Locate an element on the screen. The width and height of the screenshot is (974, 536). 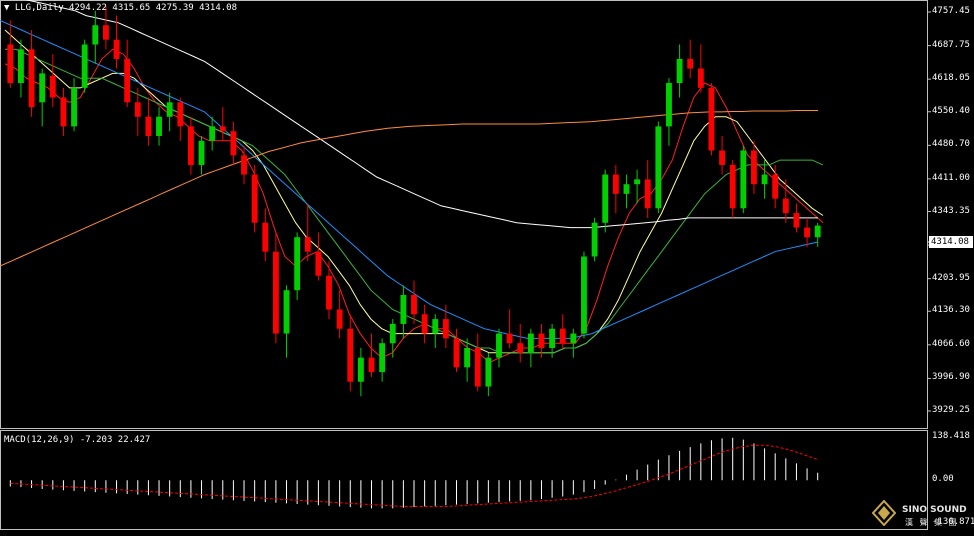
price-tick-label: 4136.30 is located at coordinates (951, 310).